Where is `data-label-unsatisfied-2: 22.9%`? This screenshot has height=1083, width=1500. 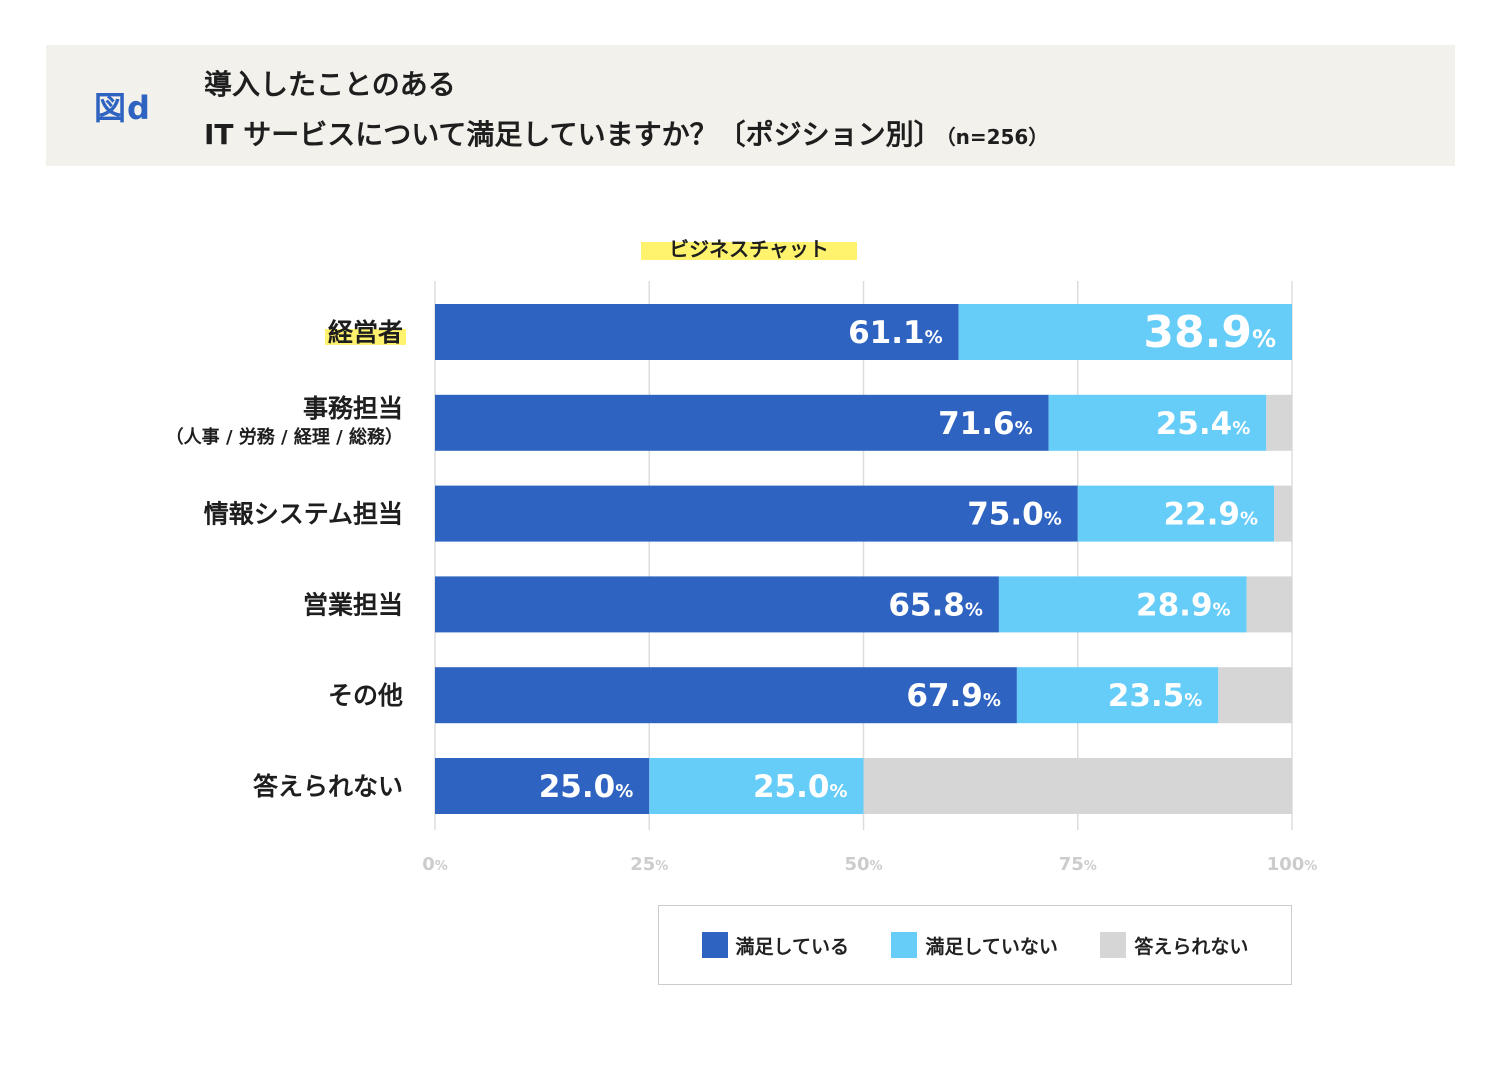
data-label-unsatisfied-2: 22.9% is located at coordinates (1210, 515).